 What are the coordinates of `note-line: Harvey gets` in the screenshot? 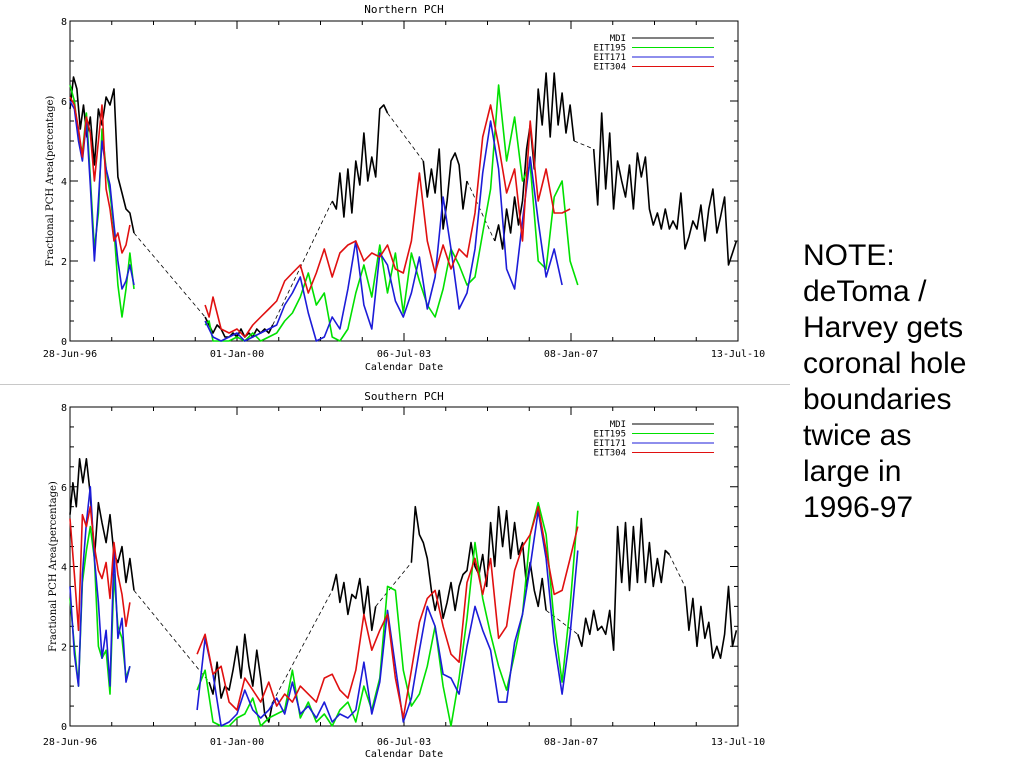 It's located at (883, 327).